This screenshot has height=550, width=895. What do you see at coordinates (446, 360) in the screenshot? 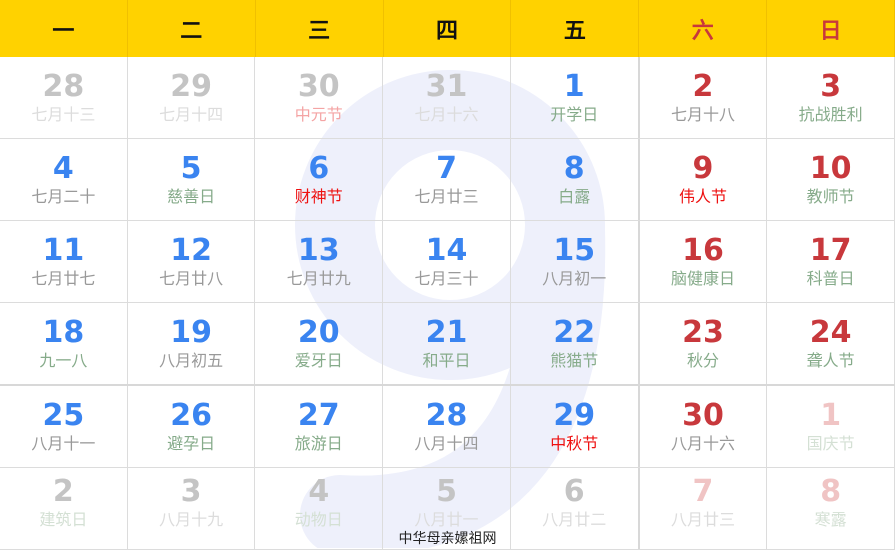
I see `lunar-or-festival-label: 和平日` at bounding box center [446, 360].